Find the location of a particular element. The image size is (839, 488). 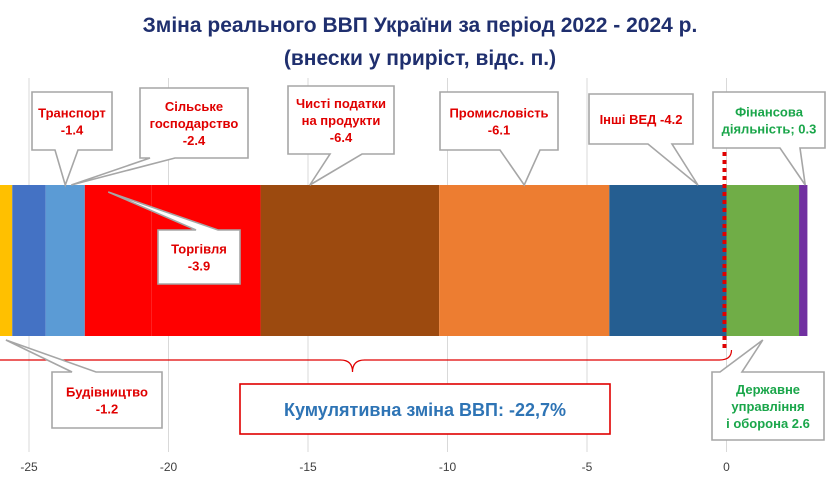

x-axis-ticks: -25 -20 -15 -10 -5 0 is located at coordinates (375, 467).